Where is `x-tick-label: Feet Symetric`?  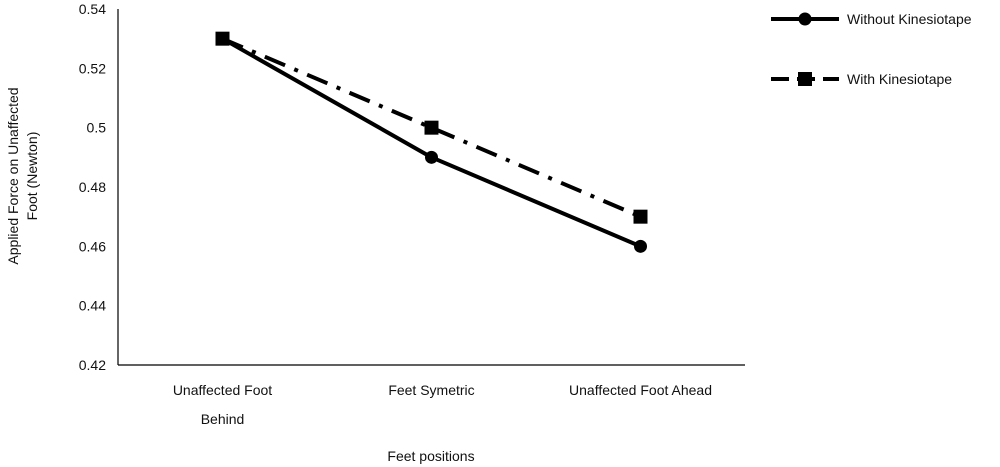
x-tick-label: Feet Symetric is located at coordinates (431, 390).